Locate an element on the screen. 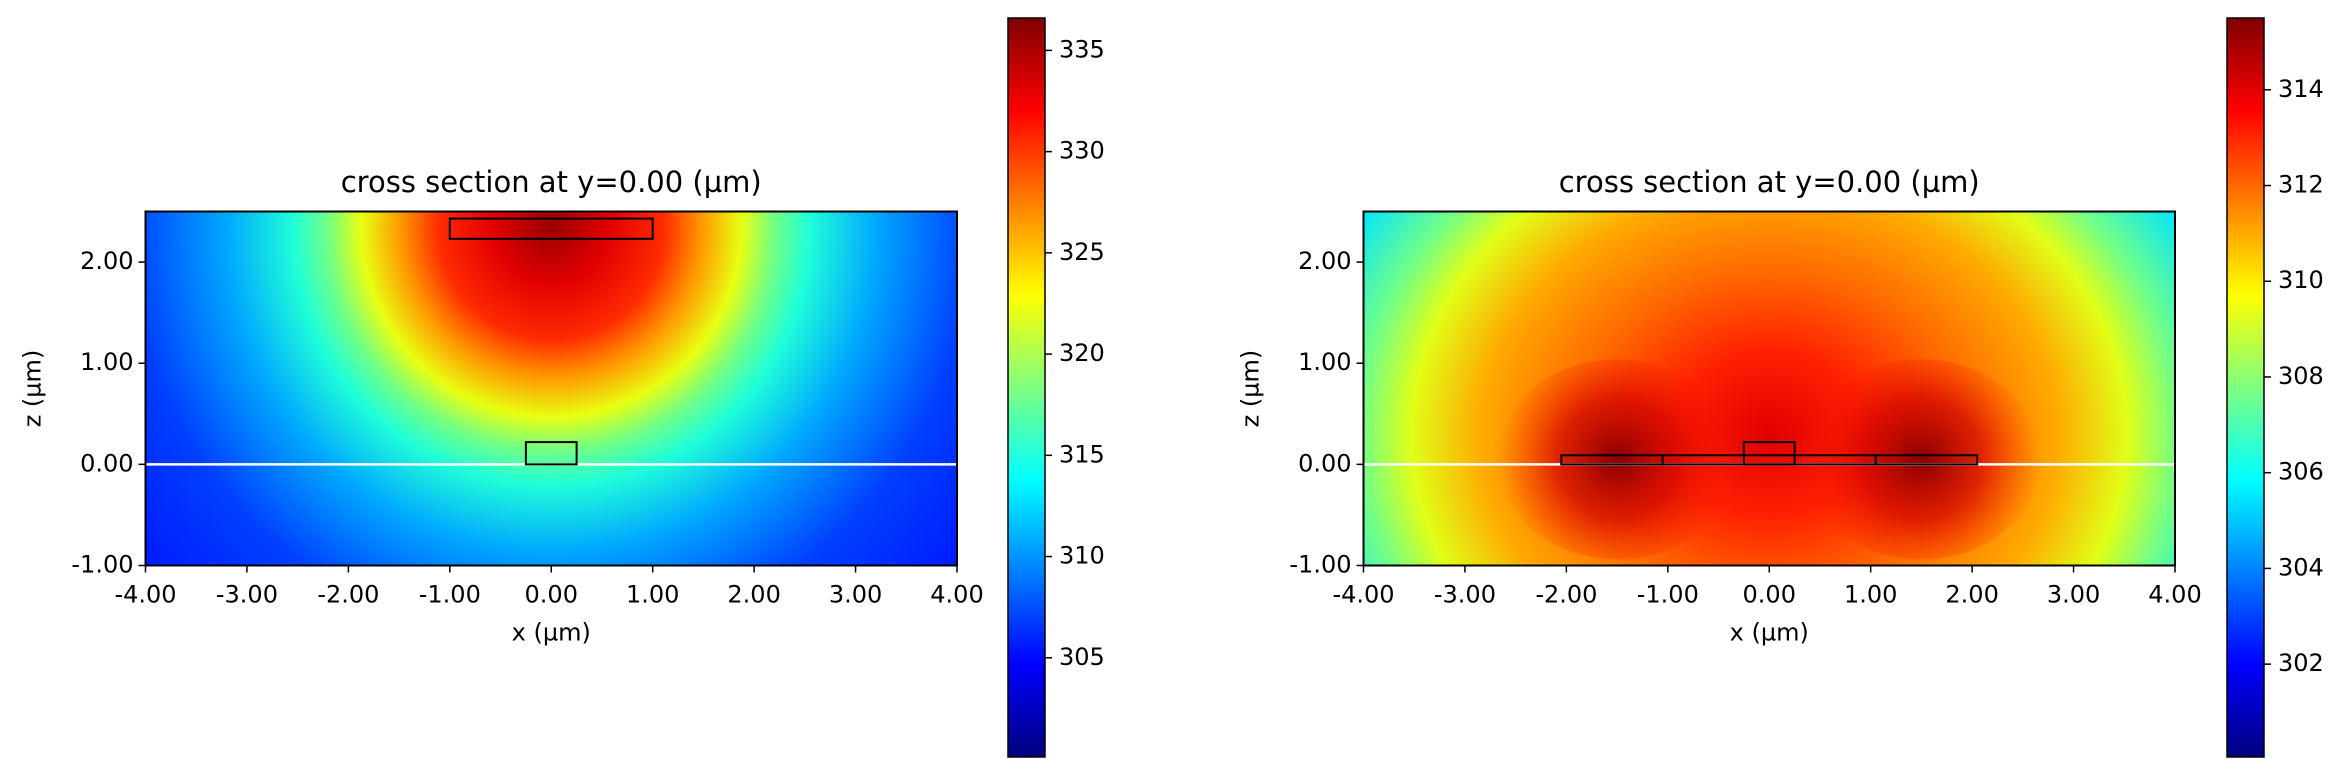 The image size is (2351, 777). colorbar-tick-label: 314 is located at coordinates (2301, 89).